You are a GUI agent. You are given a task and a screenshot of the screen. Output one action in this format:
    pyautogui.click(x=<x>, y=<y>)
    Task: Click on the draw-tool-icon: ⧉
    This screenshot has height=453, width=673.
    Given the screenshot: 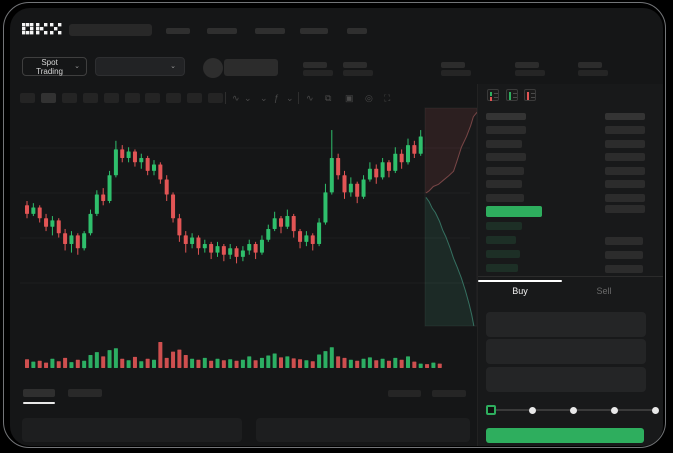 What is the action you would take?
    pyautogui.click(x=328, y=98)
    